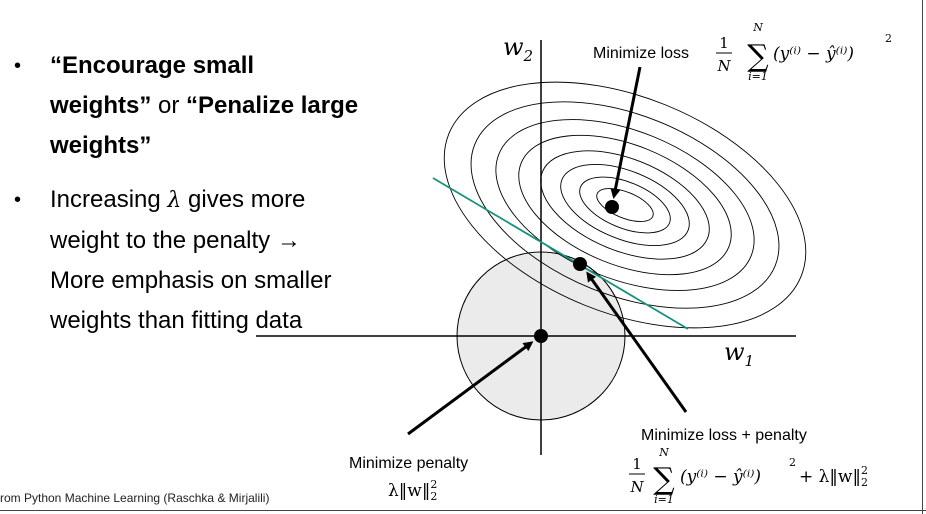  What do you see at coordinates (664, 499) in the screenshot?
I see `combined-sum-bottom: i=1` at bounding box center [664, 499].